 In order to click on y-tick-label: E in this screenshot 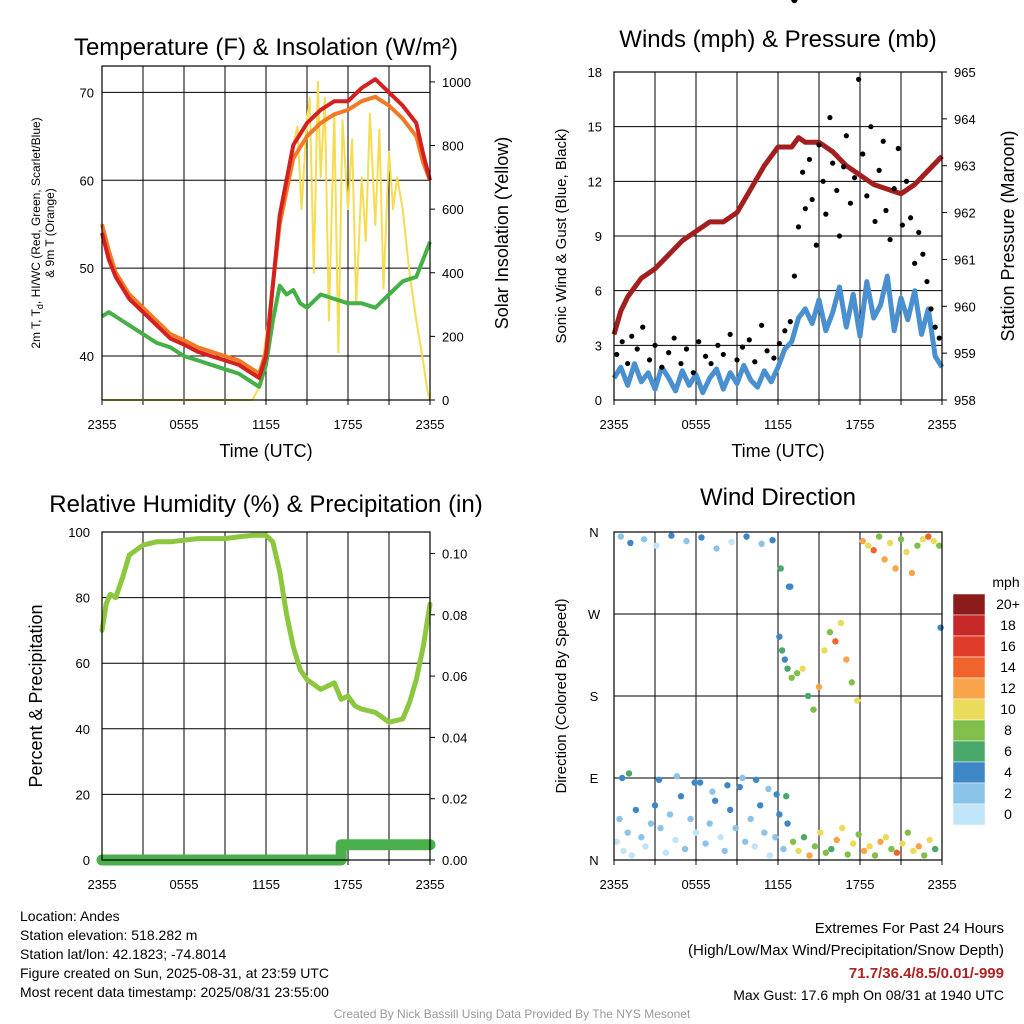, I will do `click(594, 778)`.